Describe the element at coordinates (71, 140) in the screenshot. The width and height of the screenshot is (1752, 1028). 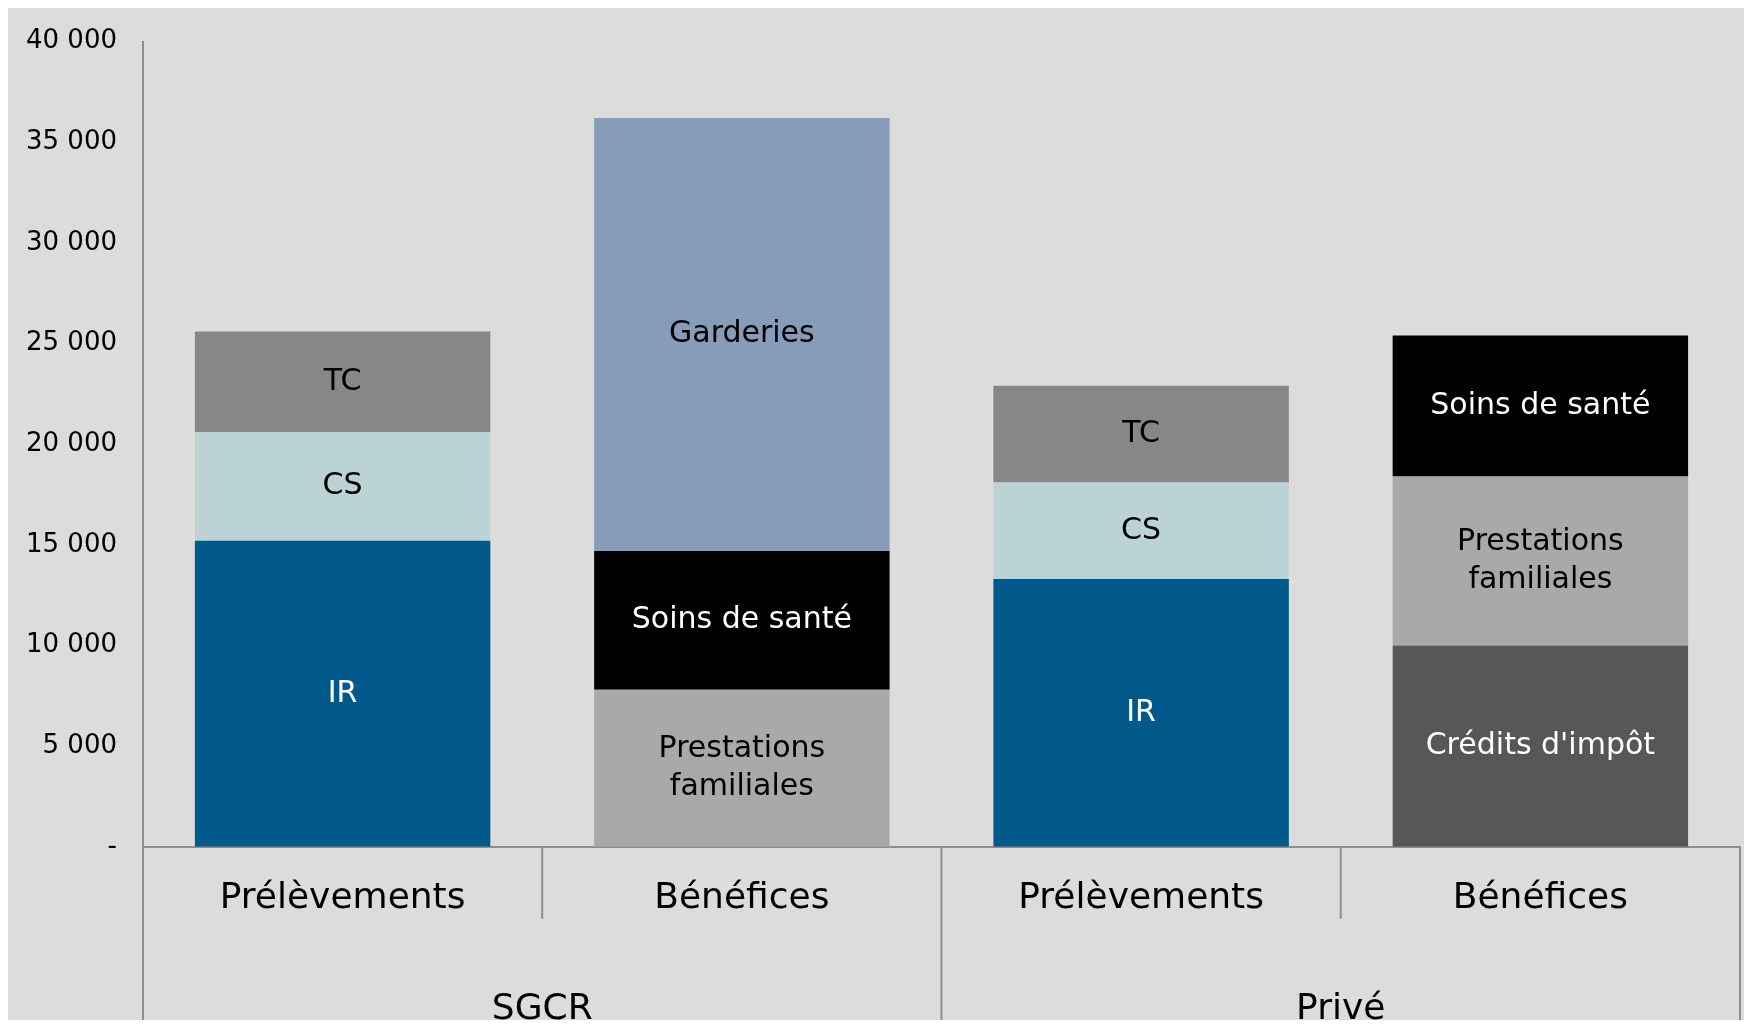
I see `y-tick-label: 35 000` at that location.